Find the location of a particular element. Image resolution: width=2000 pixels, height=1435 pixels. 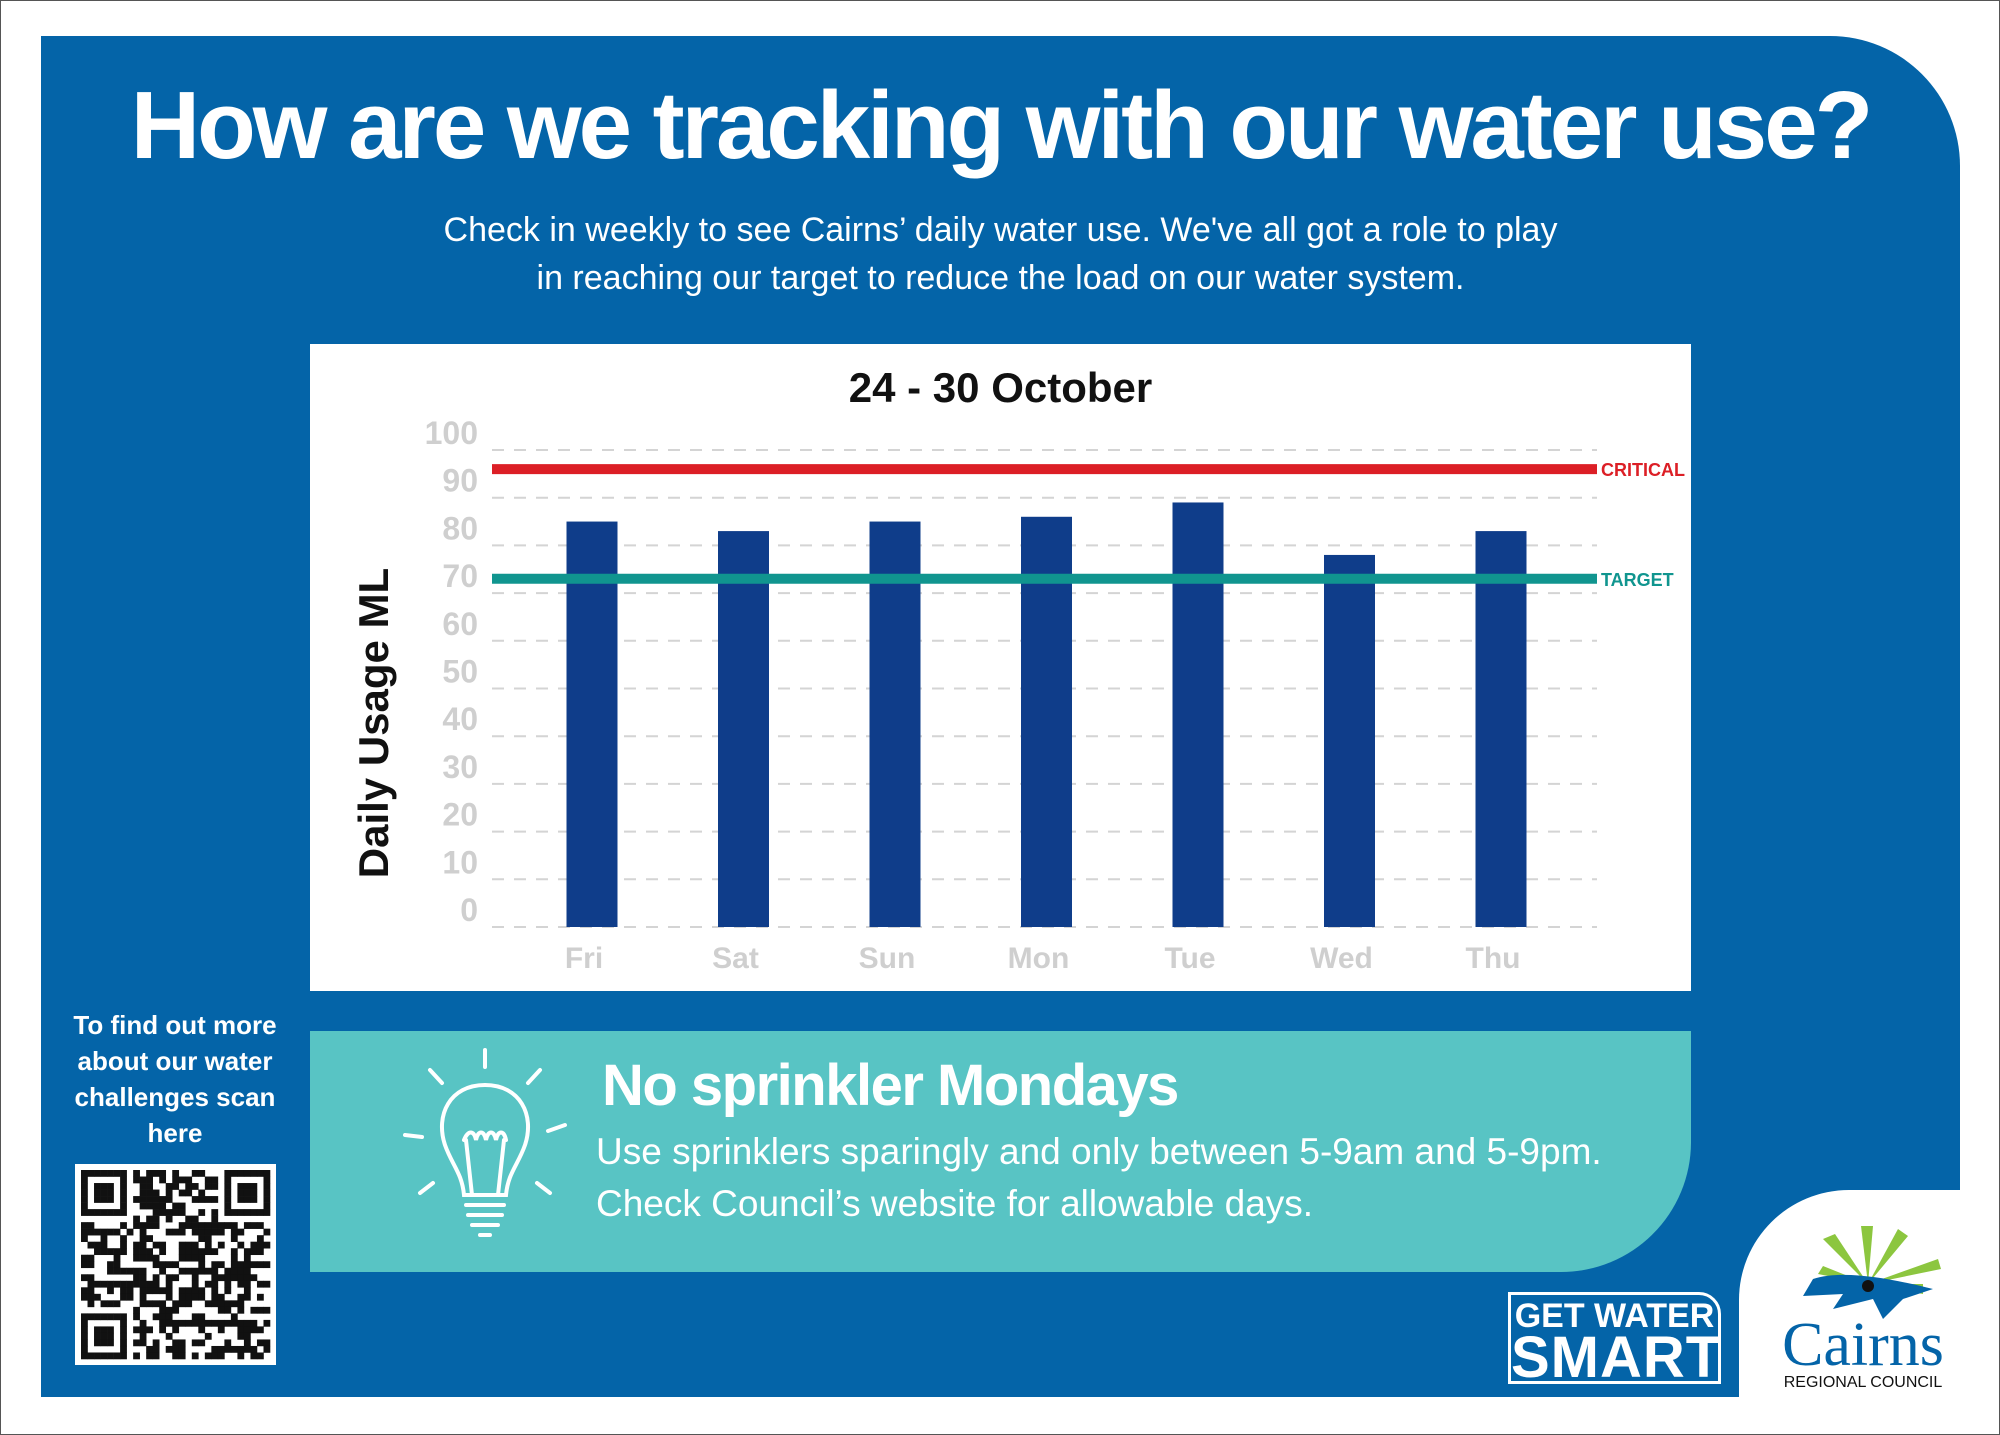

bar-mon is located at coordinates (1046, 721).